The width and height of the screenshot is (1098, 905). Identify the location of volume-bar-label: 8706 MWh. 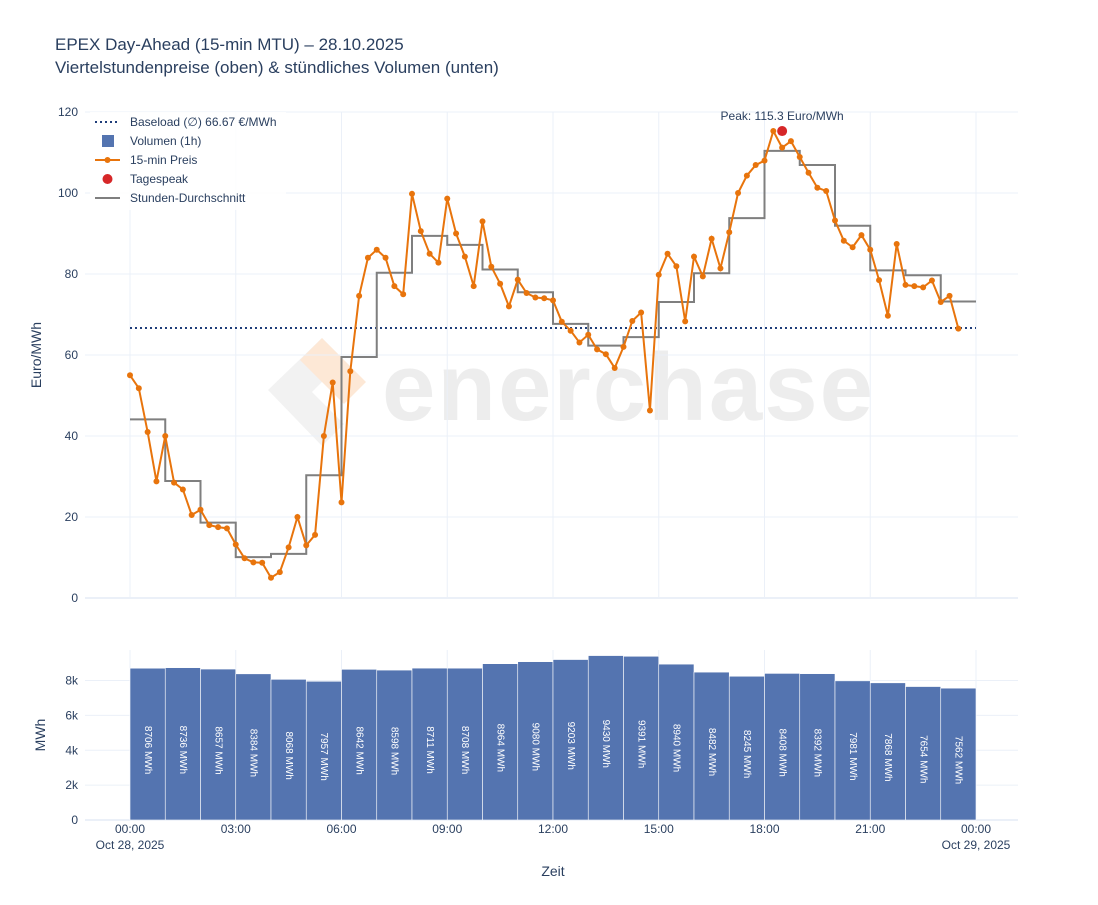
(147, 750).